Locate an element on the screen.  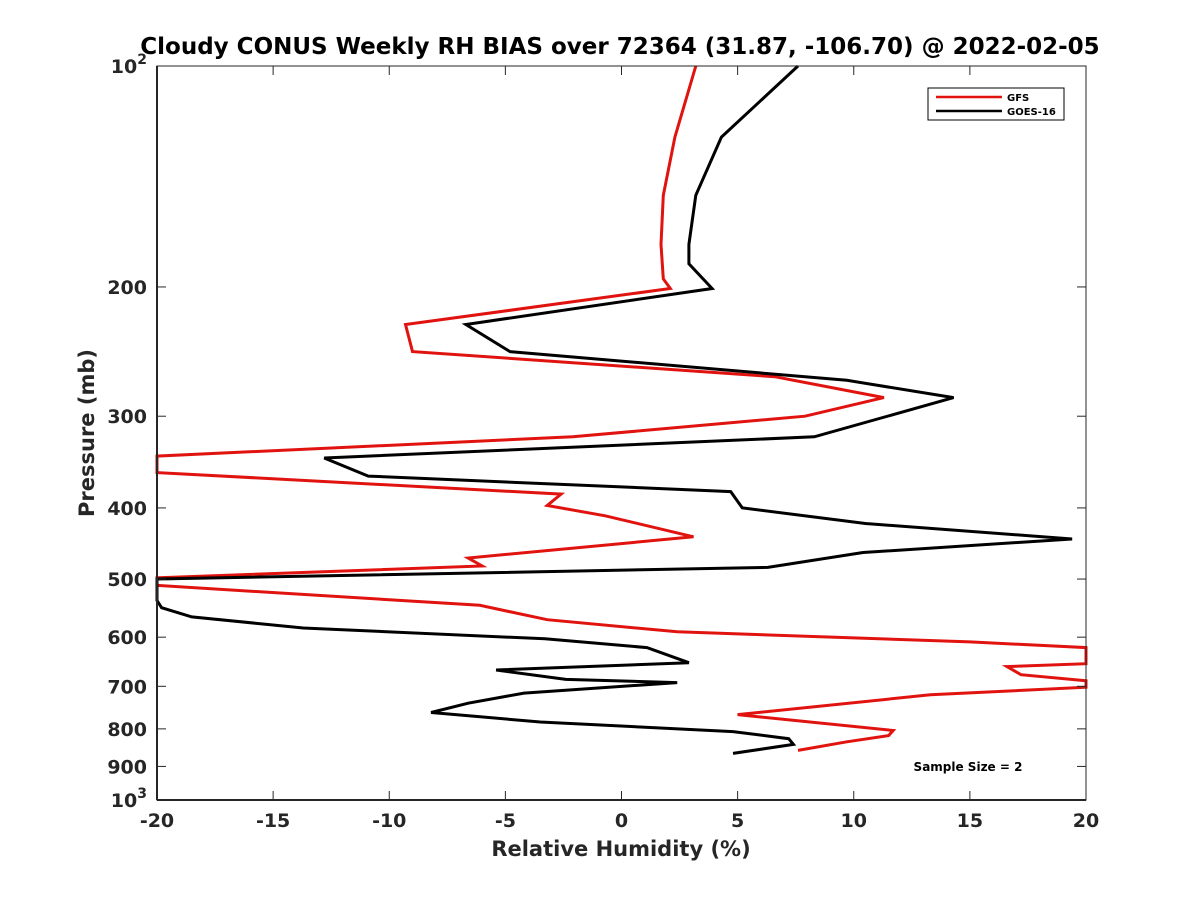
y-axis-label: Pressure (mb) is located at coordinates (87, 433).